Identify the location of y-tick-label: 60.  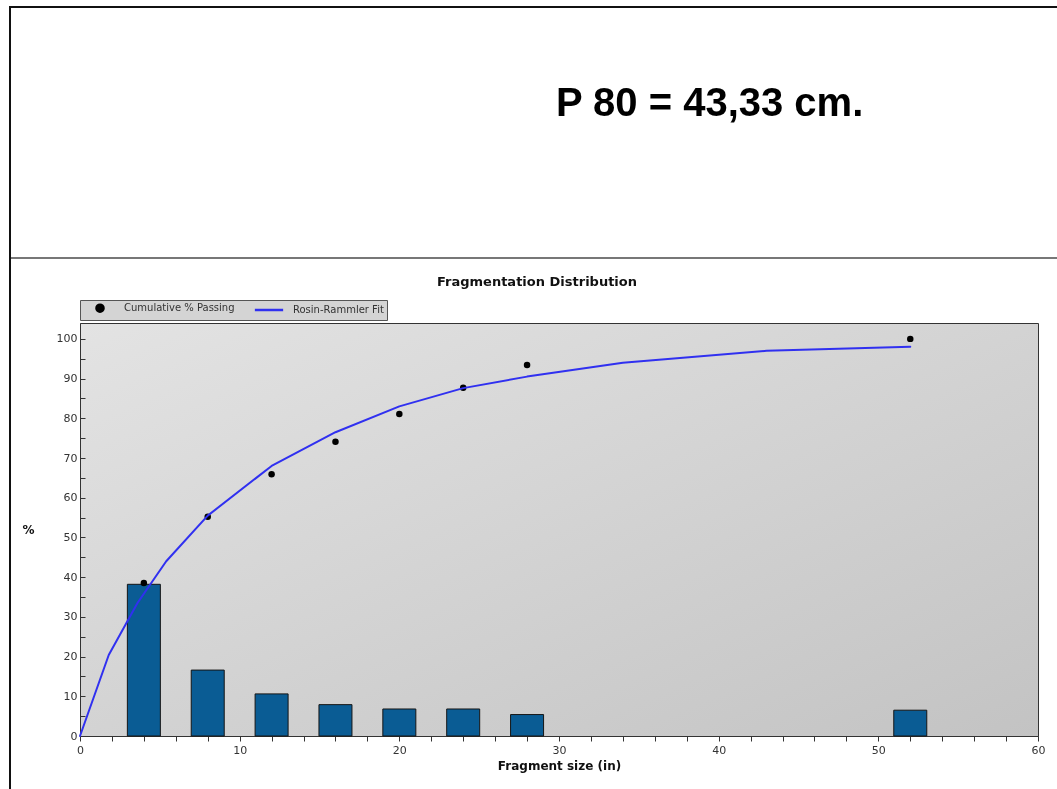
(70, 498).